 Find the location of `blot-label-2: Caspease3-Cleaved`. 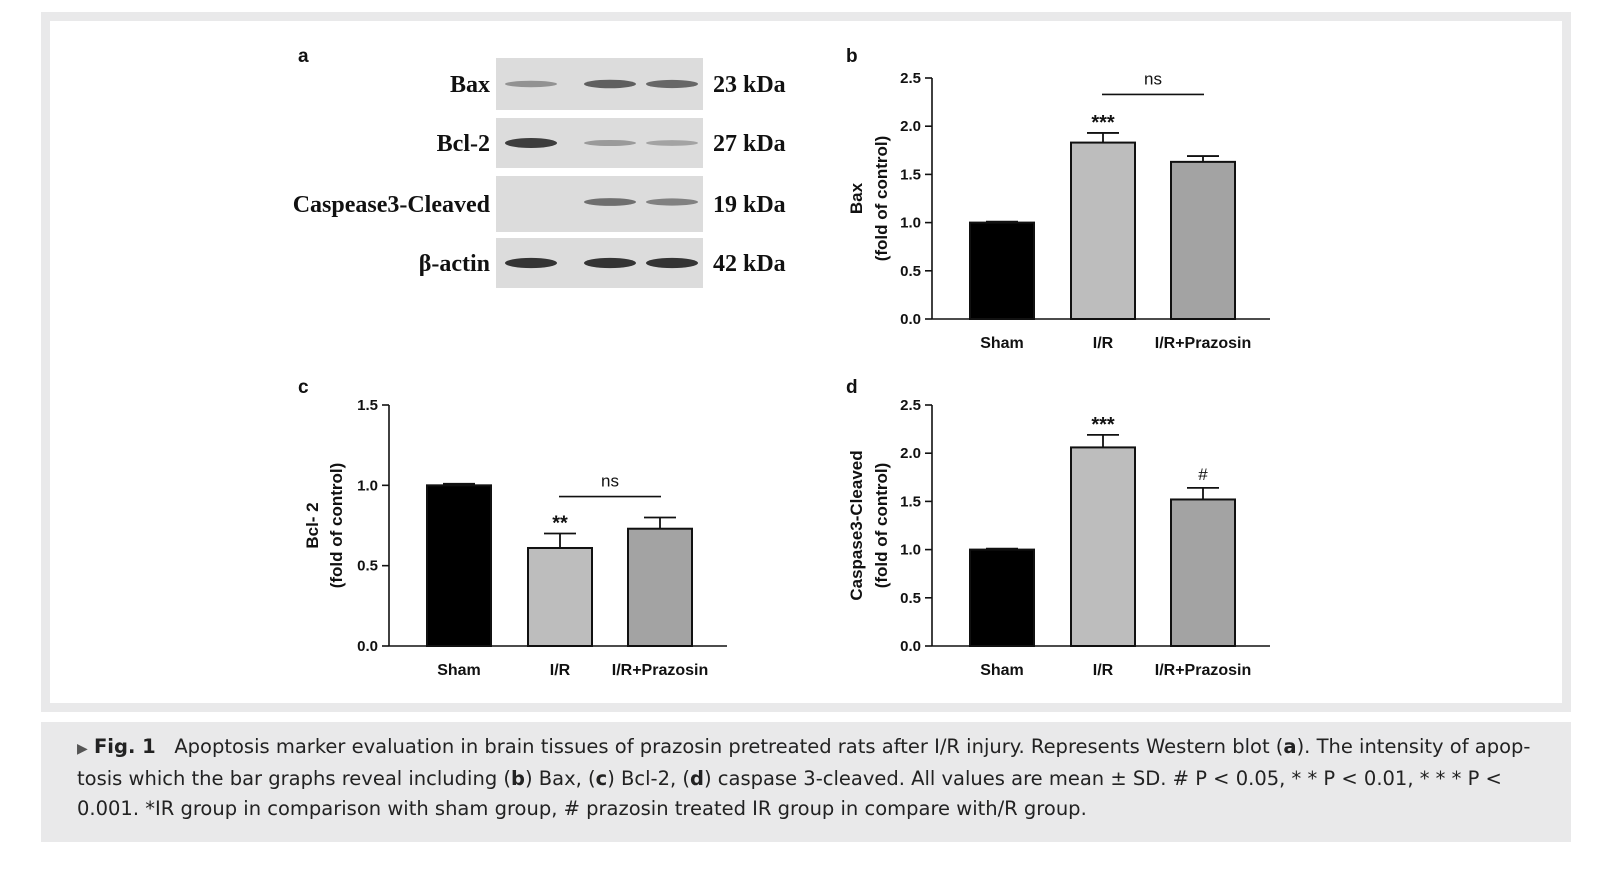

blot-label-2: Caspease3-Cleaved is located at coordinates (392, 205).